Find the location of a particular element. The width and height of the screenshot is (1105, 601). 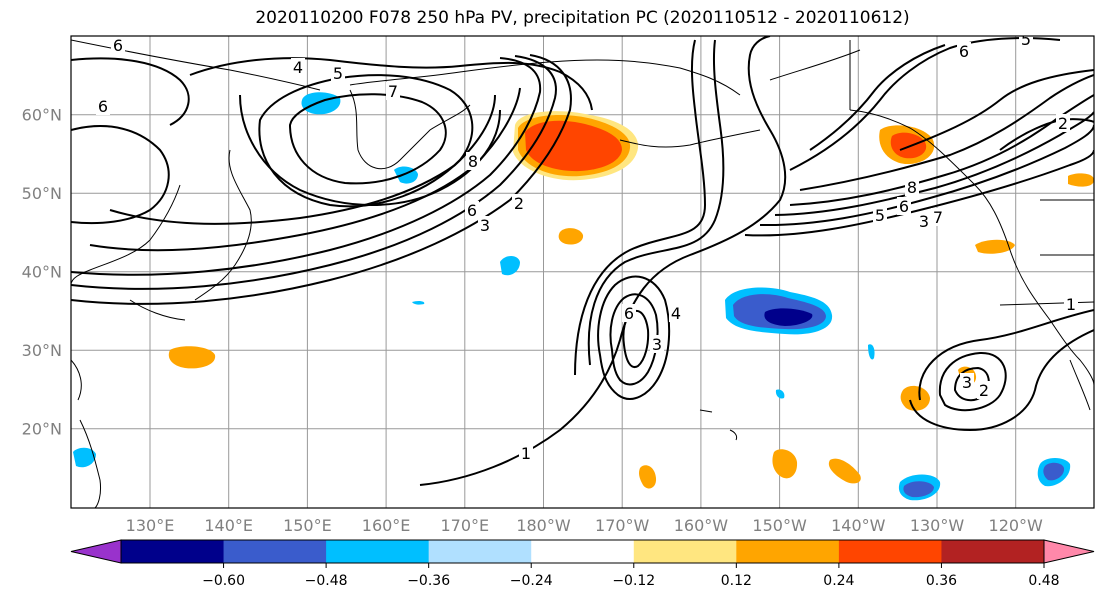

lat-label: 50°N is located at coordinates (42, 193).